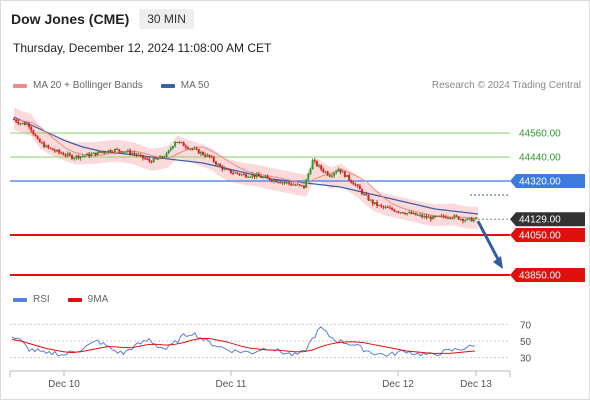 The height and width of the screenshot is (400, 590). What do you see at coordinates (489, 242) in the screenshot?
I see `forecast-arrow-shaft` at bounding box center [489, 242].